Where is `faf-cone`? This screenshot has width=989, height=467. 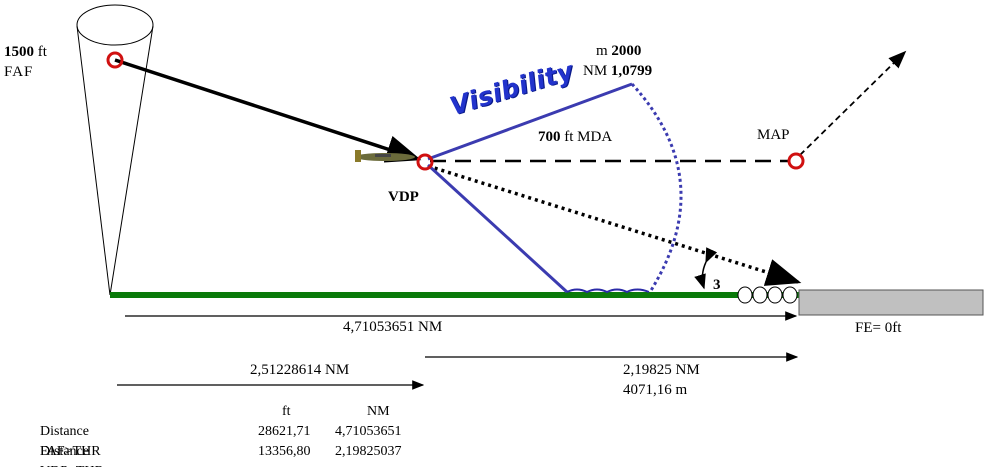 faf-cone is located at coordinates (115, 150).